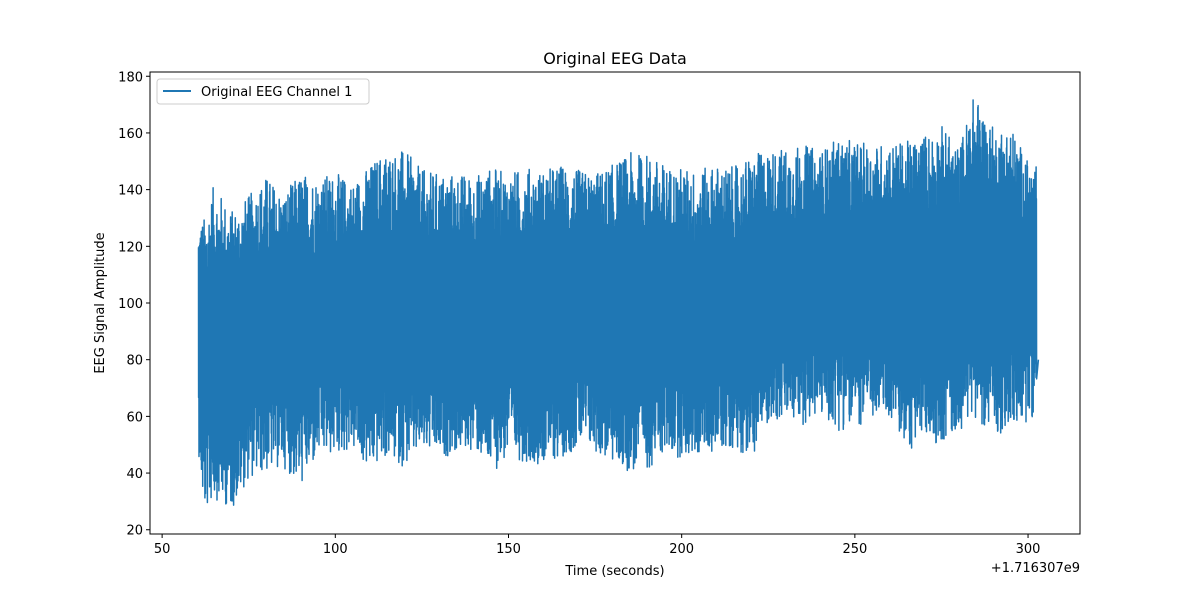  I want to click on y-tick-label: 120, so click(130, 247).